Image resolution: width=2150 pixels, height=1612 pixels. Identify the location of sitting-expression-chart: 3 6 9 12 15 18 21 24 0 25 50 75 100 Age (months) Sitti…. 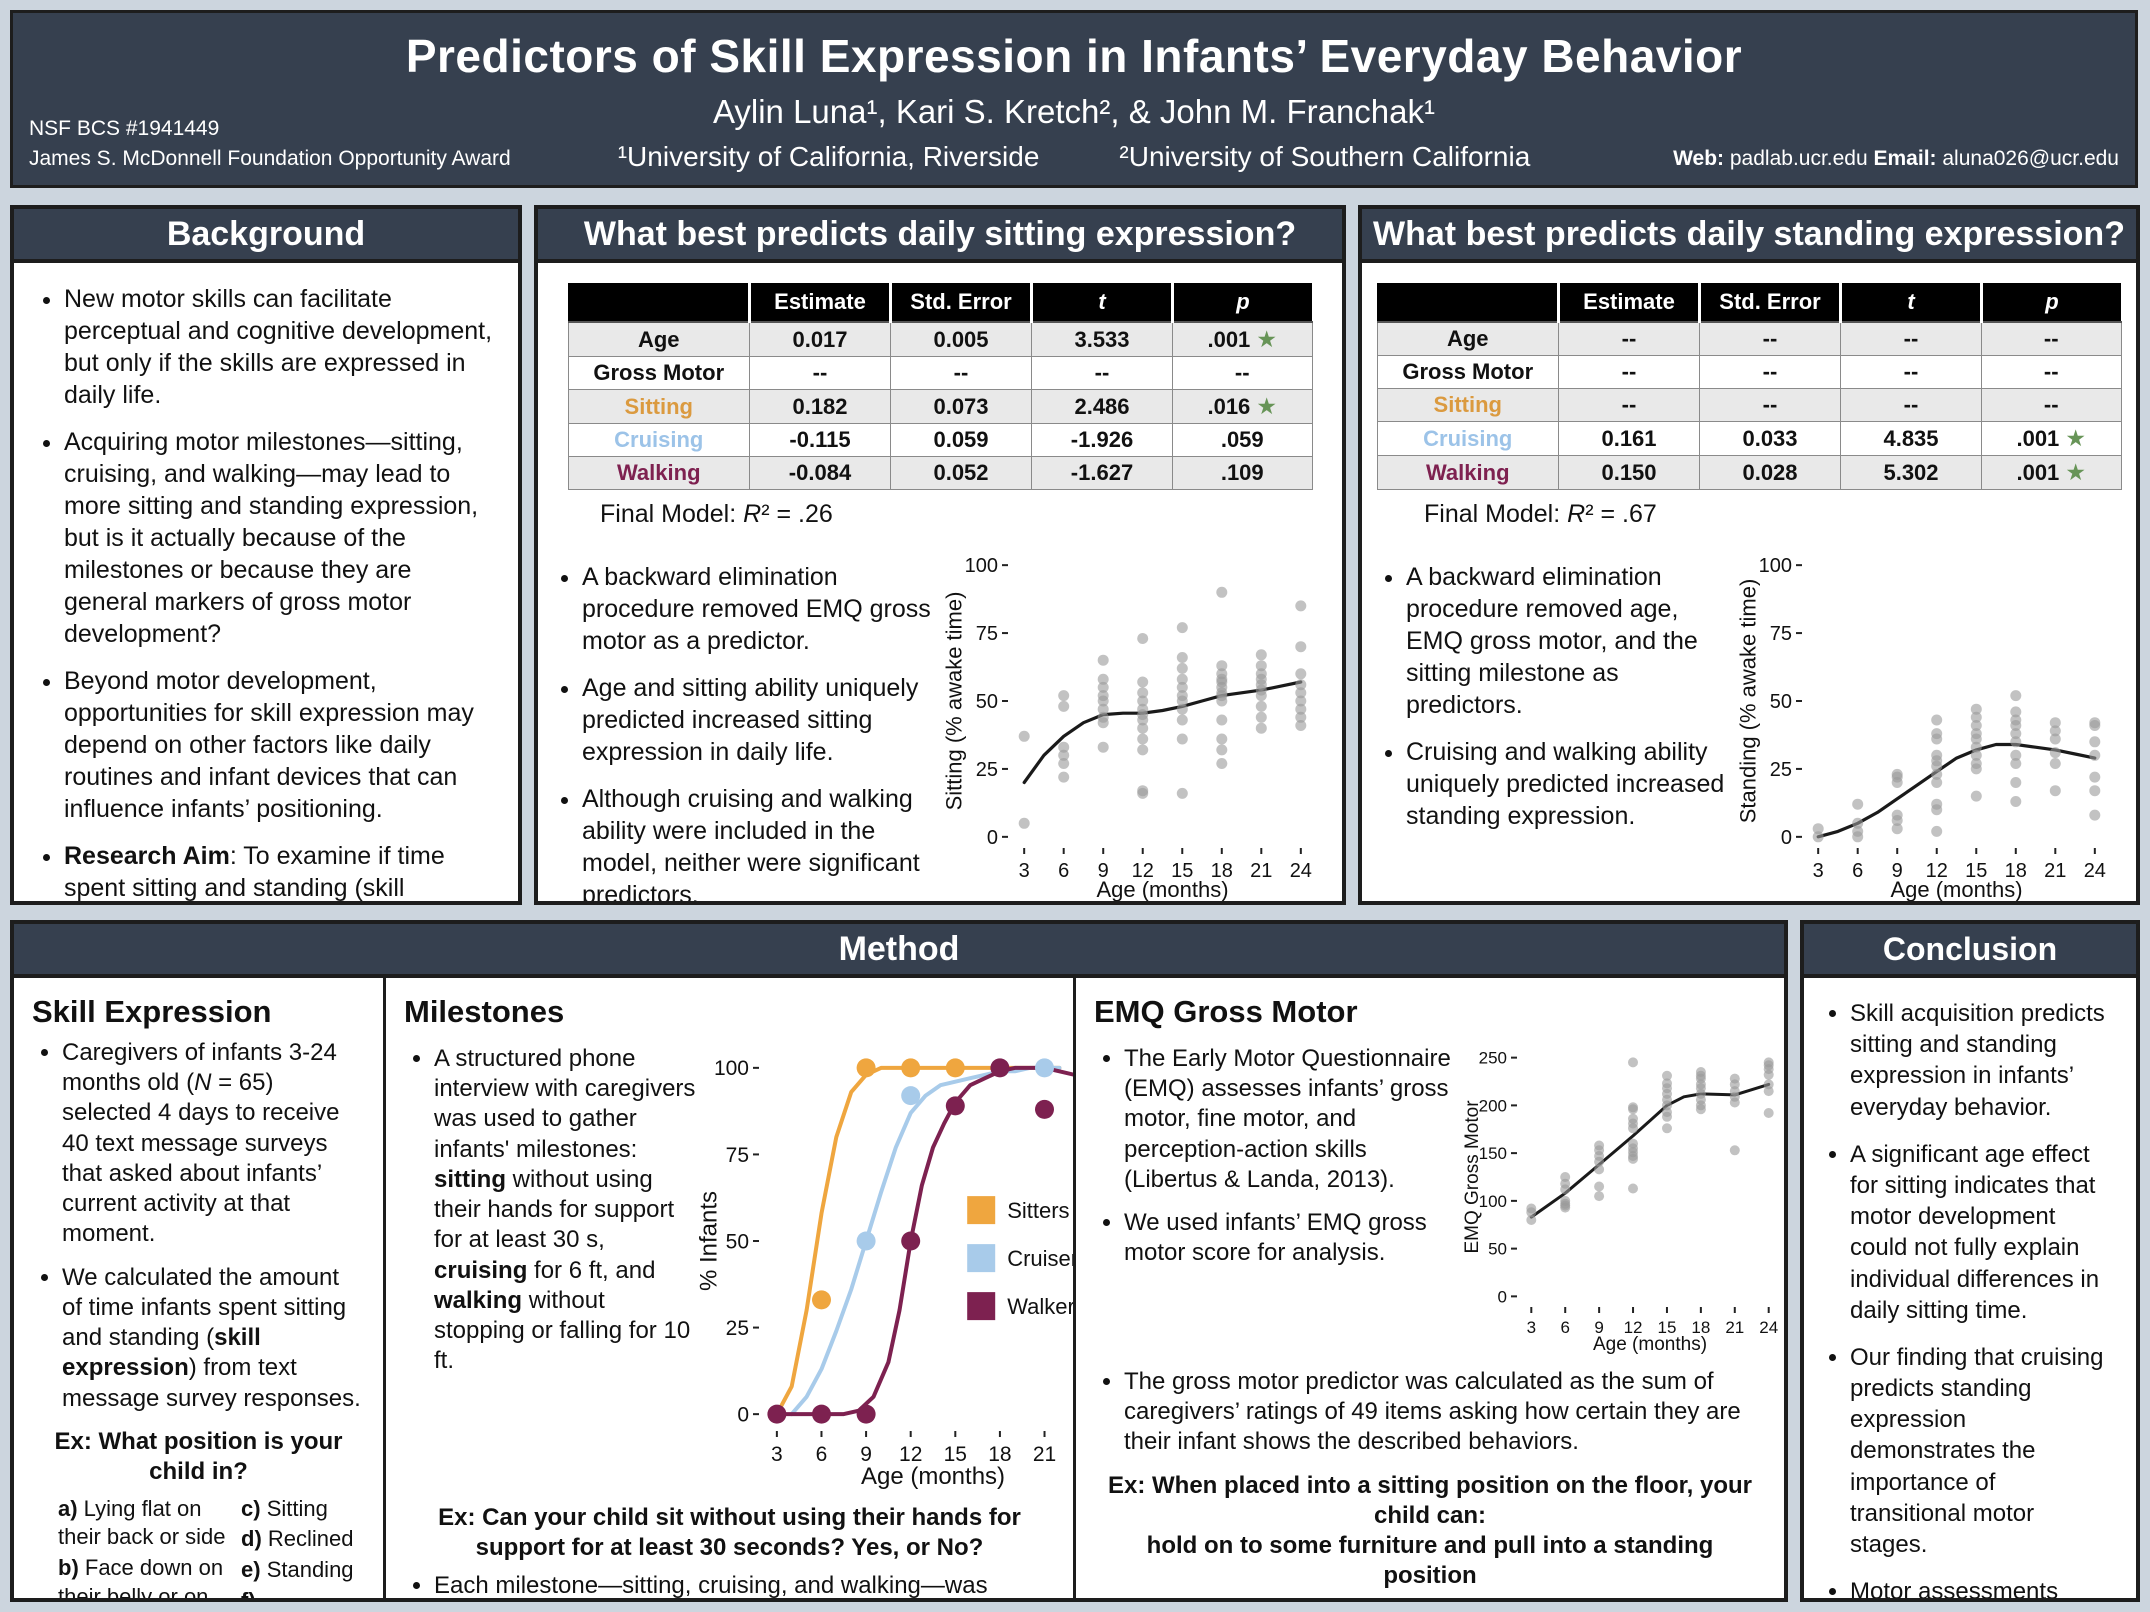
(1135, 722).